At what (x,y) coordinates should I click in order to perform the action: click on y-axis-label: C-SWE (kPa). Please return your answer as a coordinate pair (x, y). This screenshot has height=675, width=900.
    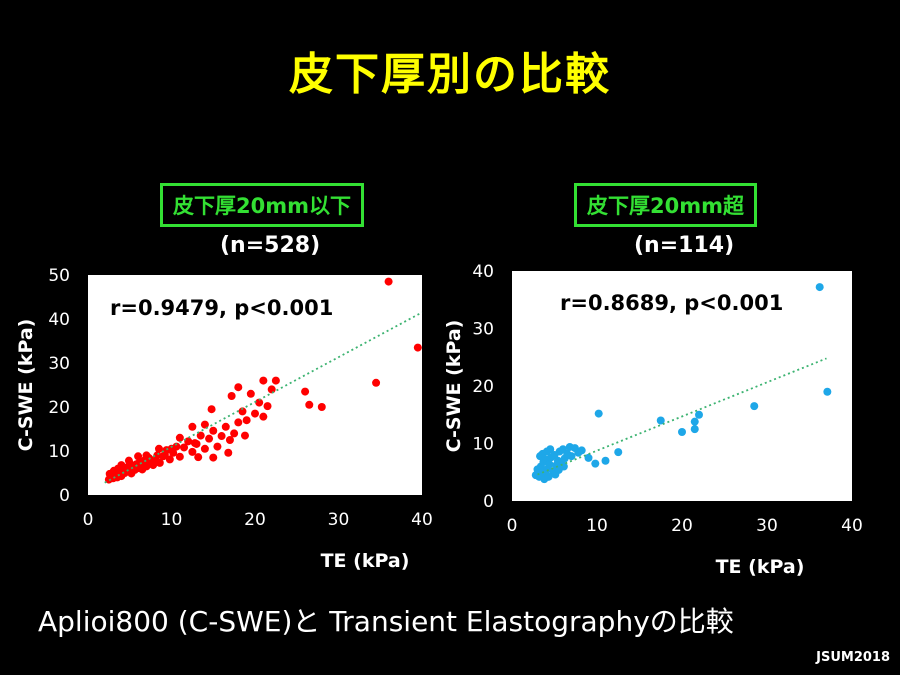
    Looking at the image, I should click on (454, 386).